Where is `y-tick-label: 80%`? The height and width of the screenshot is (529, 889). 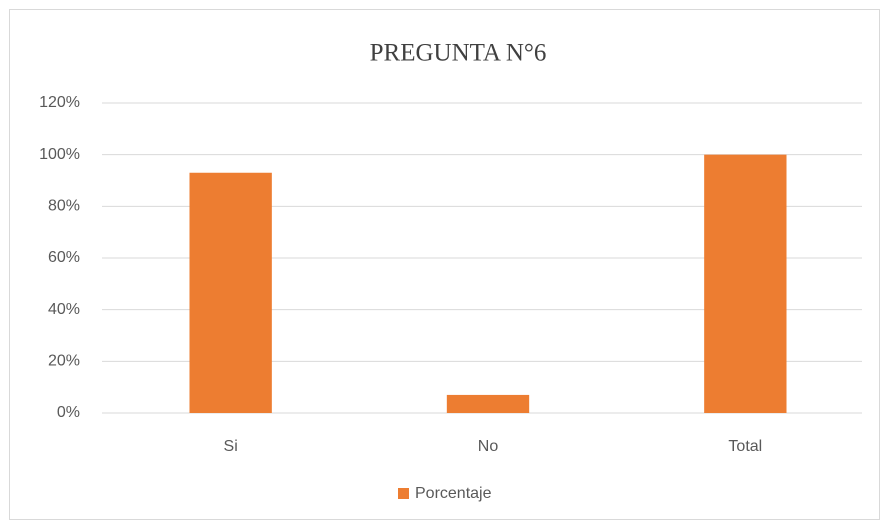
y-tick-label: 80% is located at coordinates (64, 206).